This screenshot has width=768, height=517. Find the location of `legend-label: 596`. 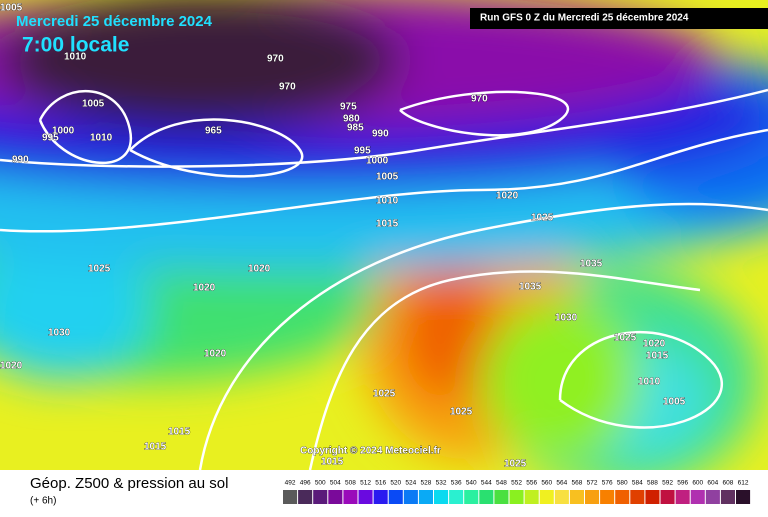

legend-label: 596 is located at coordinates (682, 483).